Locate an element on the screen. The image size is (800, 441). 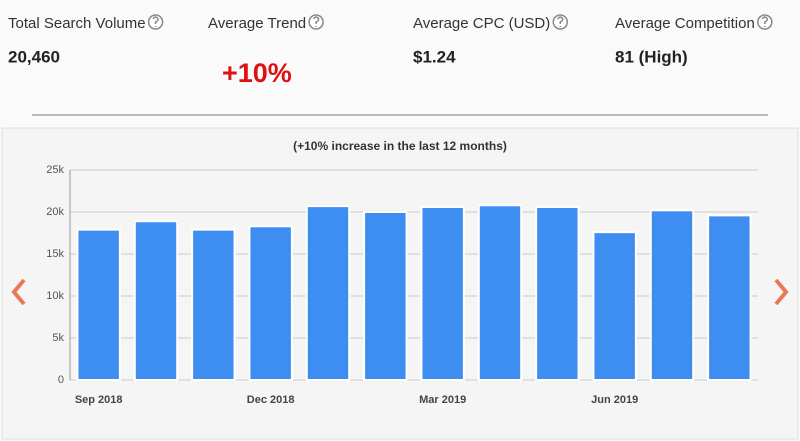
chart-subtitle: (+10% increase in the last 12 months) is located at coordinates (400, 146).